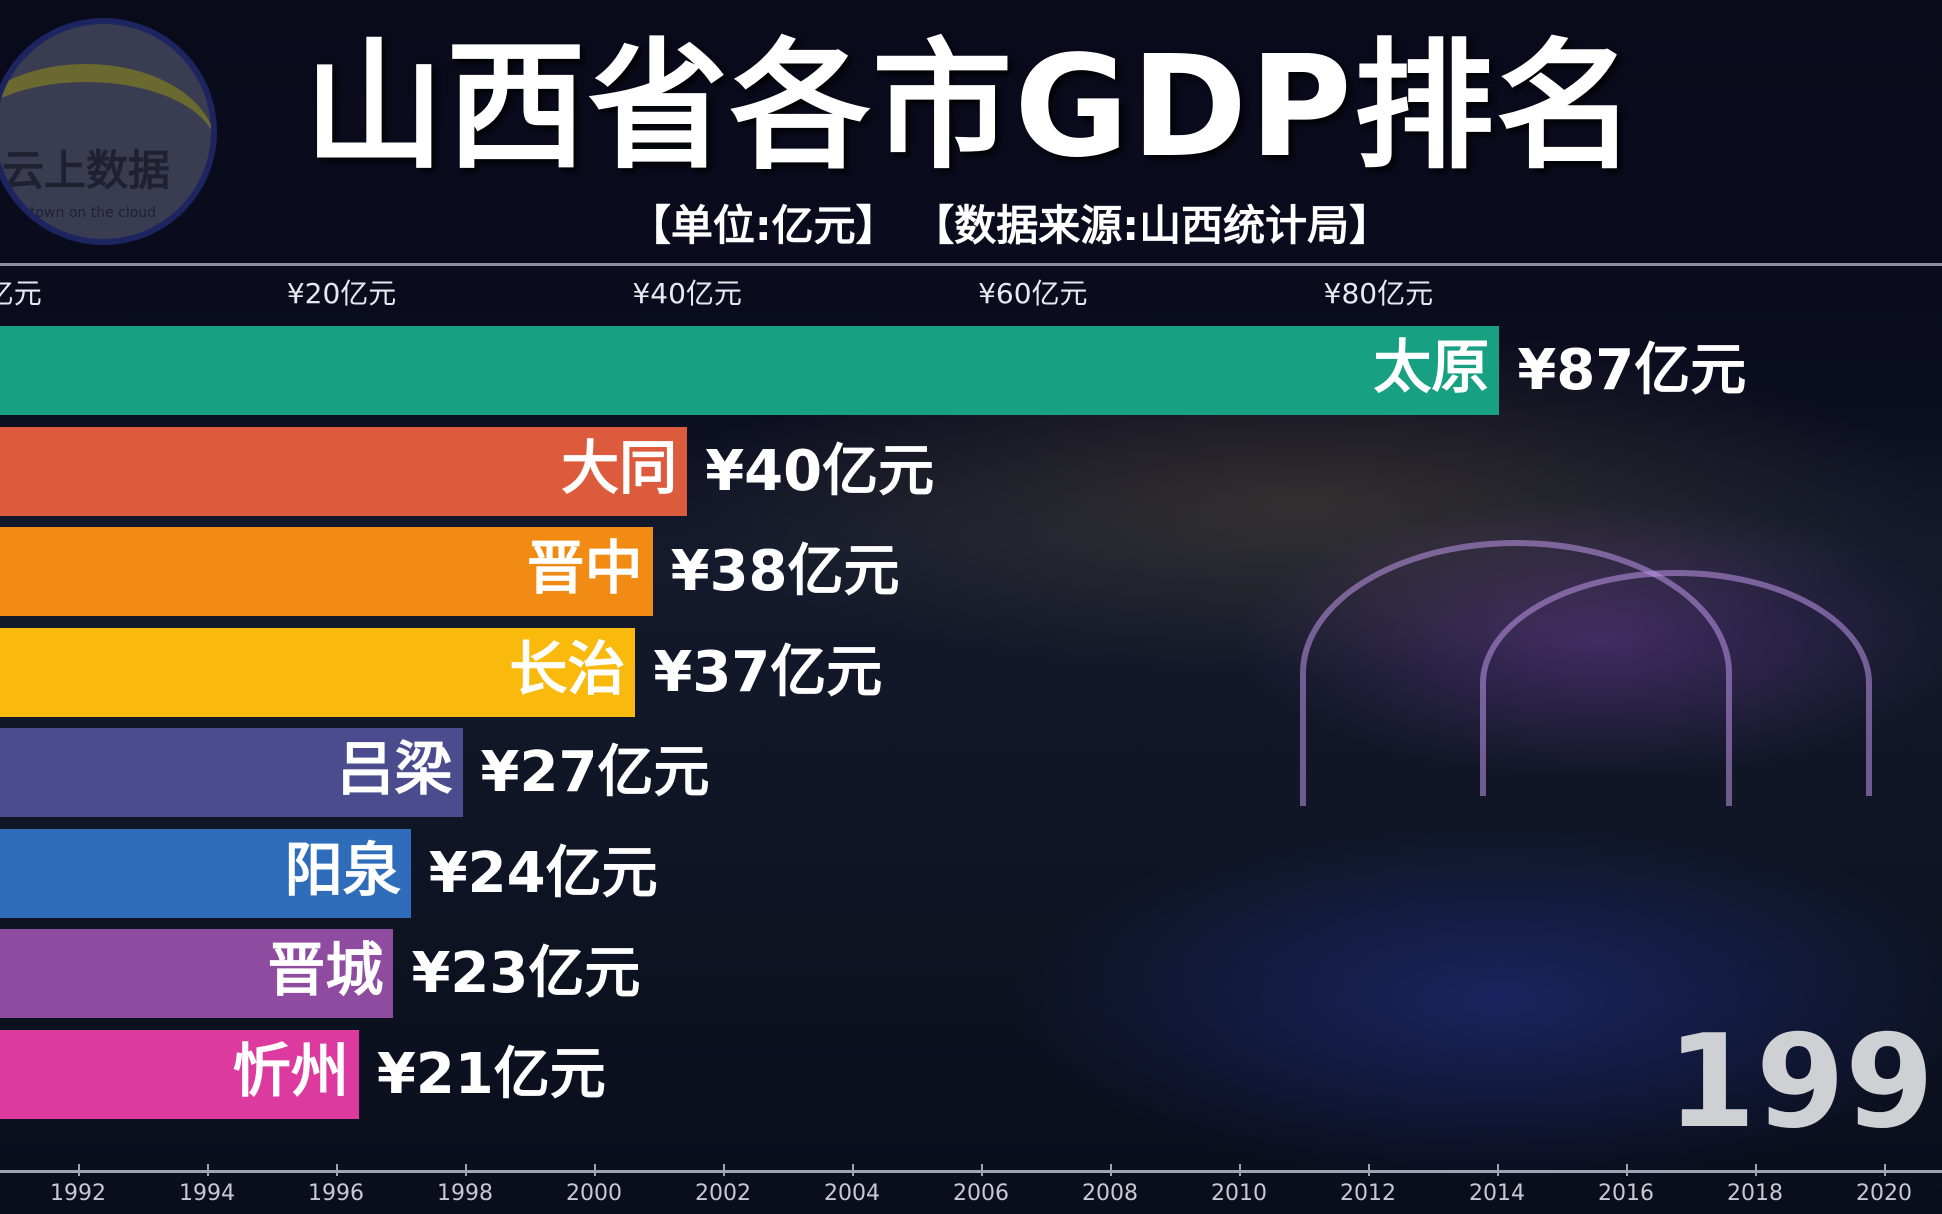 This screenshot has width=1942, height=1214. I want to click on x-tick-label: ¥60亿元, so click(1033, 293).